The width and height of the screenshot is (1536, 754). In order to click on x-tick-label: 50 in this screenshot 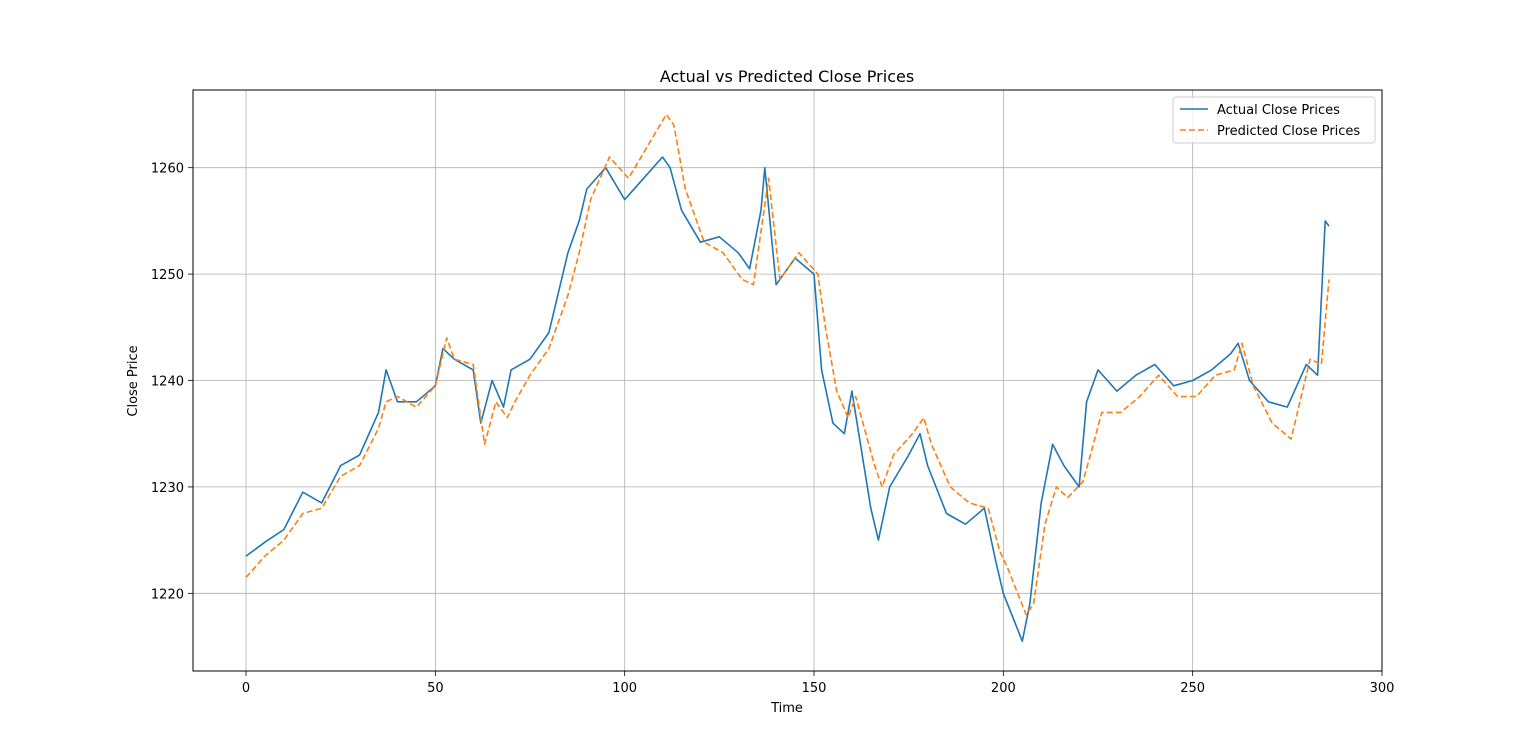, I will do `click(435, 688)`.